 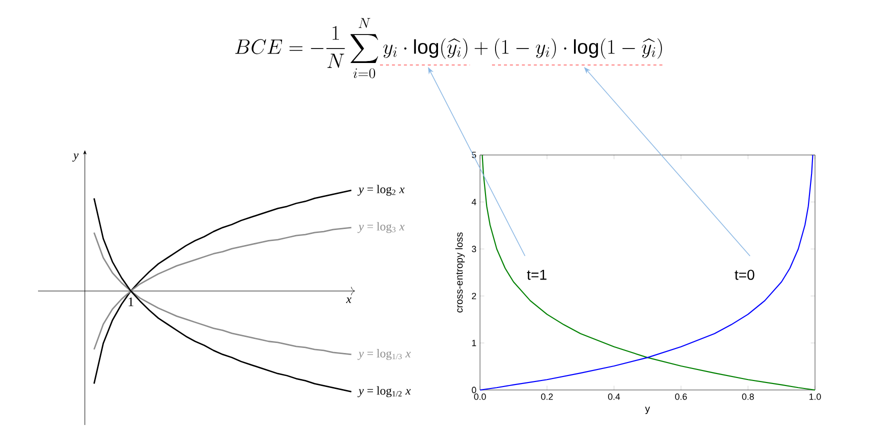 I want to click on x-axis-title: y, so click(x=647, y=410).